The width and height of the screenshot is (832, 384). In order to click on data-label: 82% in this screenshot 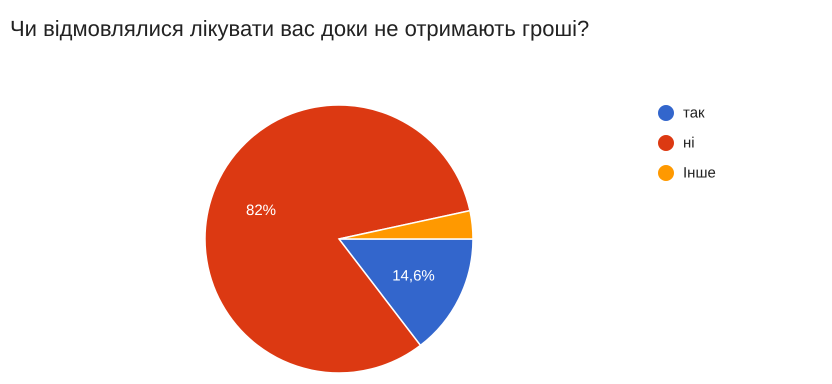, I will do `click(261, 210)`.